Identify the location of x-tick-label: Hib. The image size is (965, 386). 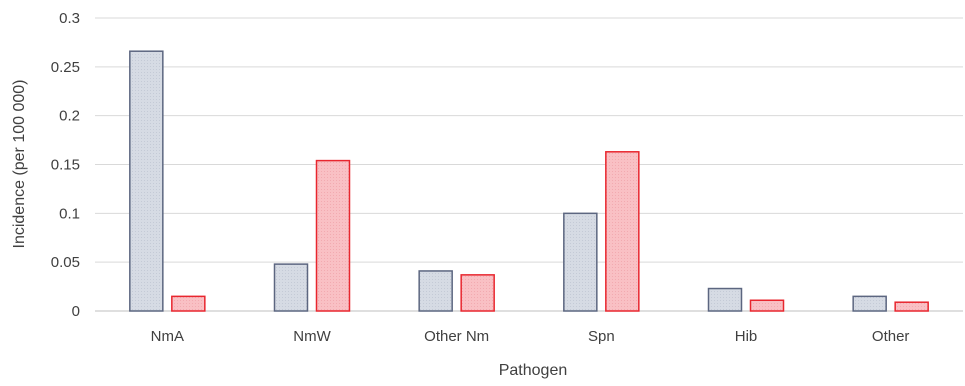
(746, 336).